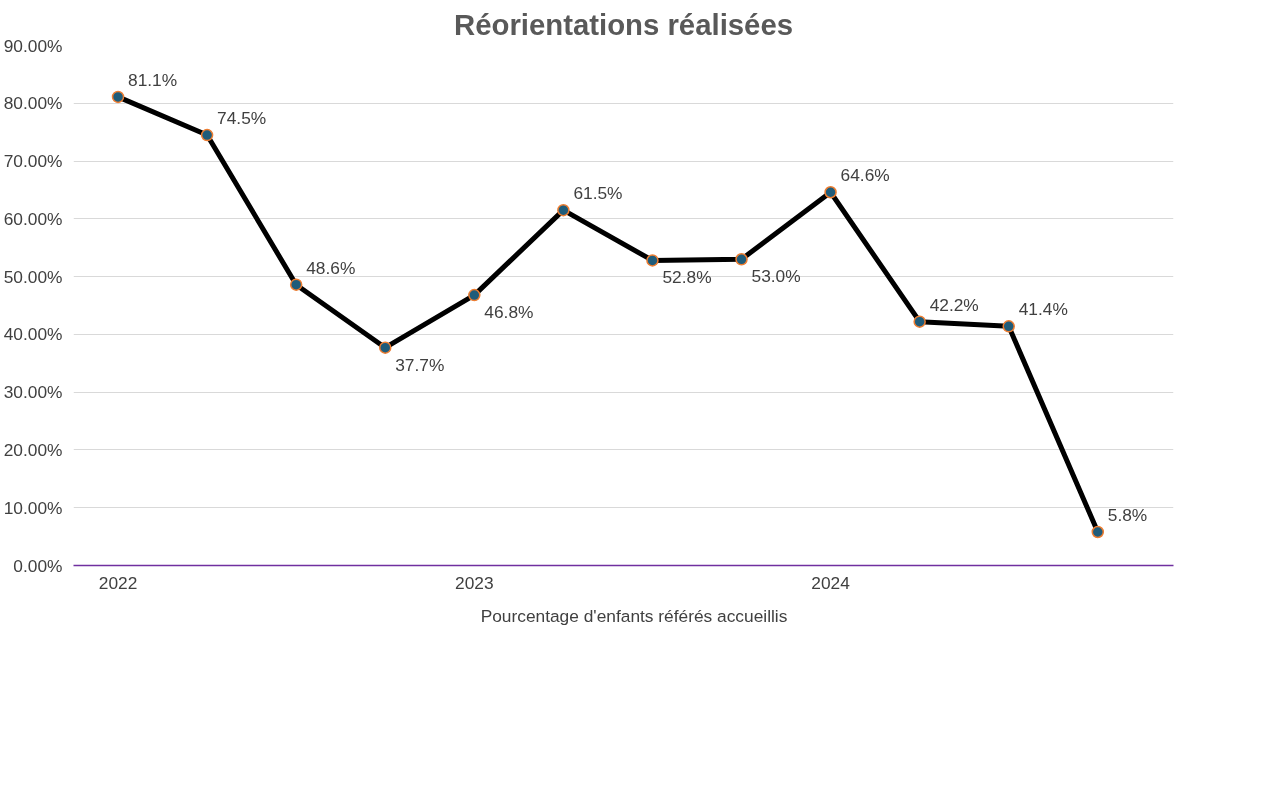 This screenshot has height=785, width=1282. Describe the element at coordinates (687, 277) in the screenshot. I see `data-label: 52.8%` at that location.